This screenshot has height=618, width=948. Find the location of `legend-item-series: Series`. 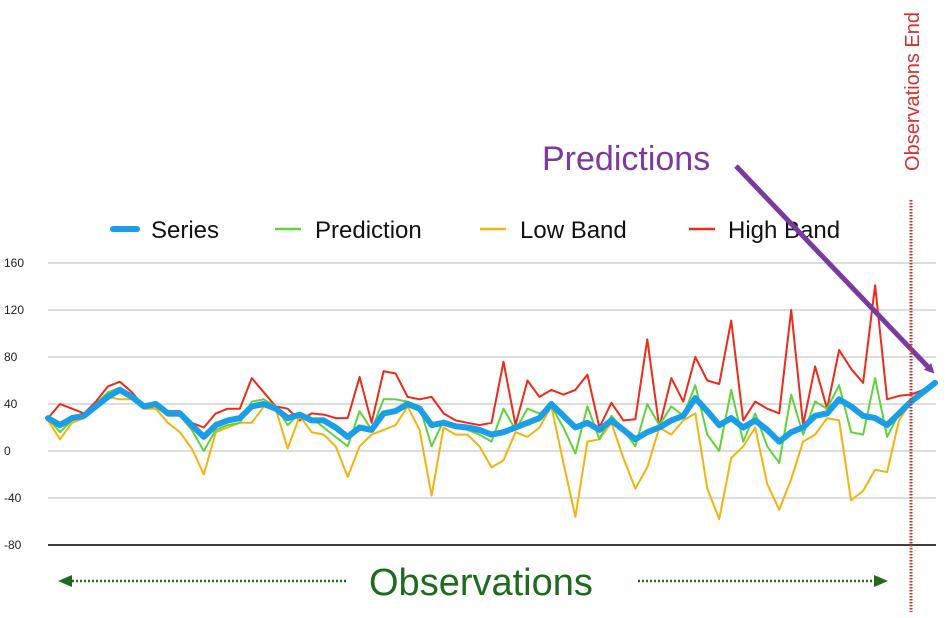

legend-item-series: Series is located at coordinates (164, 230).